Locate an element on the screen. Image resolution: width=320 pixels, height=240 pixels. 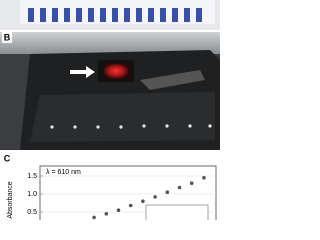
y-tick-label: 1.5 is located at coordinates (32, 176).